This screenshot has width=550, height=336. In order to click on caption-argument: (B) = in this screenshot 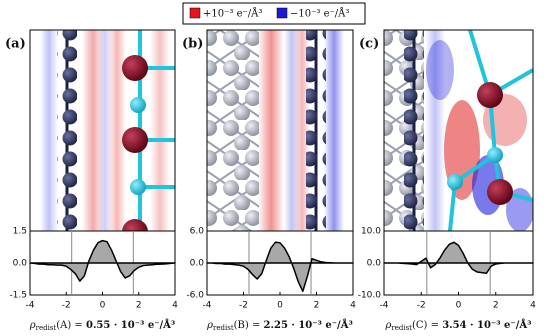, I will do `click(249, 325)`.